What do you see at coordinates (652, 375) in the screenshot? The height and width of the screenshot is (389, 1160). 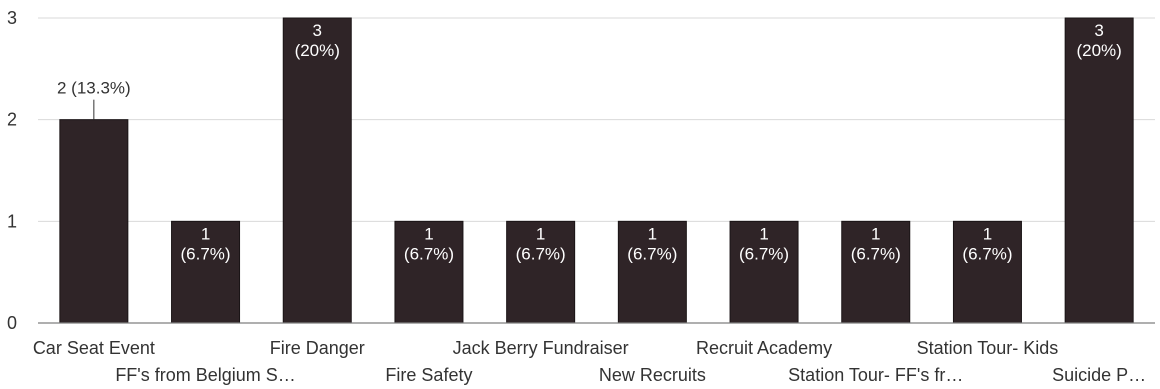 I see `x-tick-label: New Recruits` at bounding box center [652, 375].